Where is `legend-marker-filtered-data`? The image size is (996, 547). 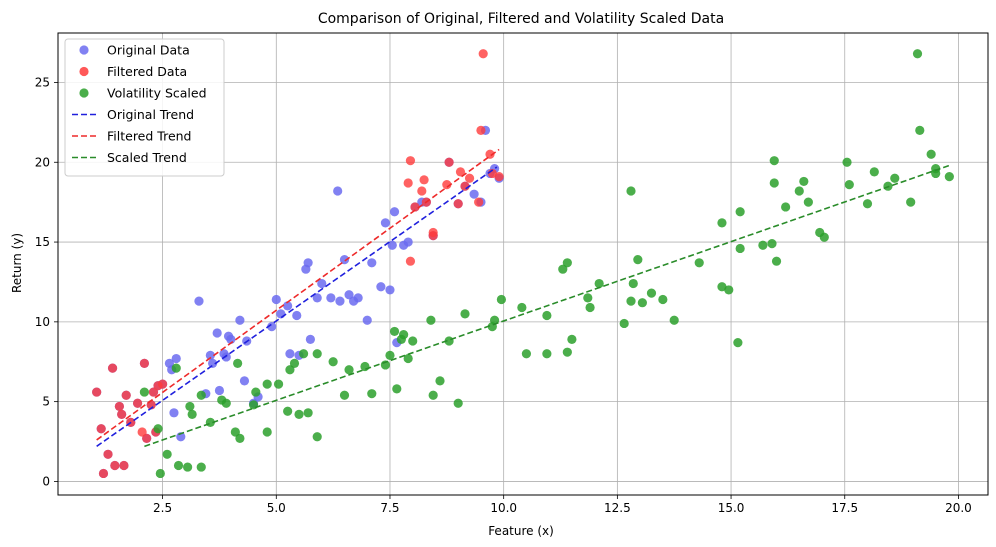
legend-marker-filtered-data is located at coordinates (84, 71).